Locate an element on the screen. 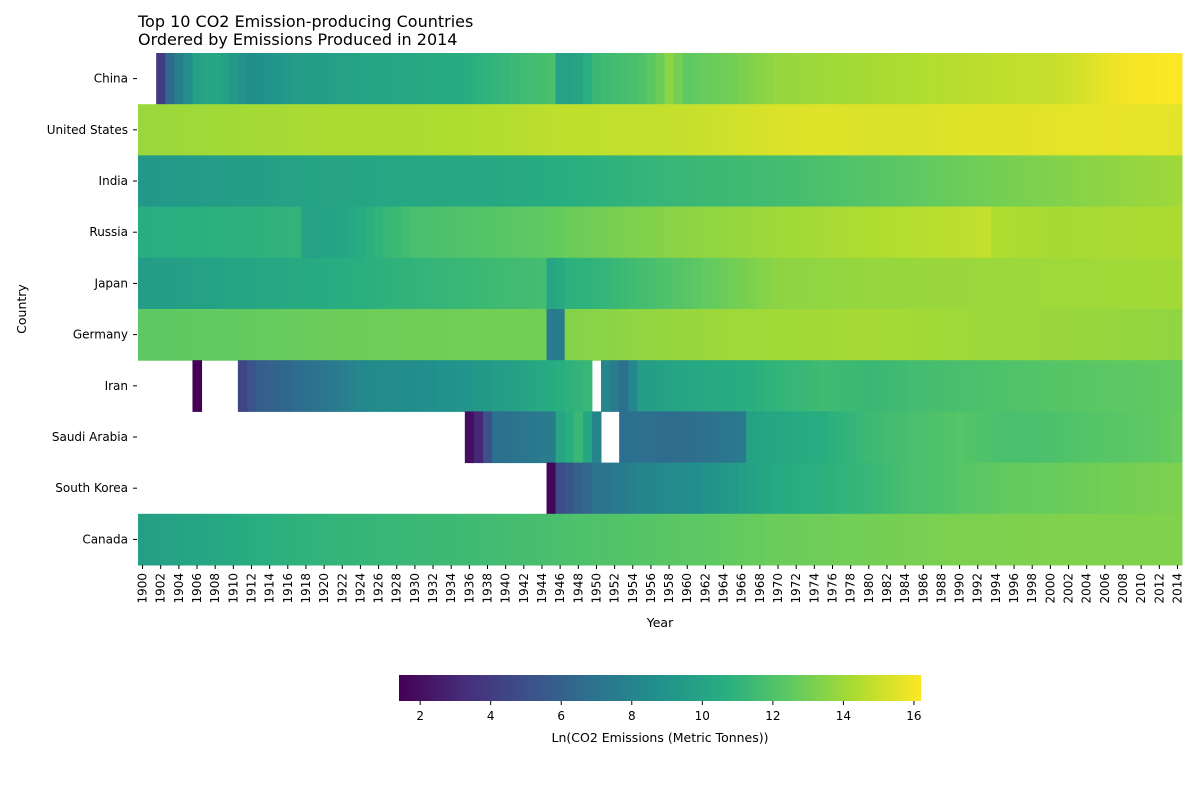  colorbar-label: Ln(CO2 Emissions (Metric Tonnes)) is located at coordinates (659, 737).